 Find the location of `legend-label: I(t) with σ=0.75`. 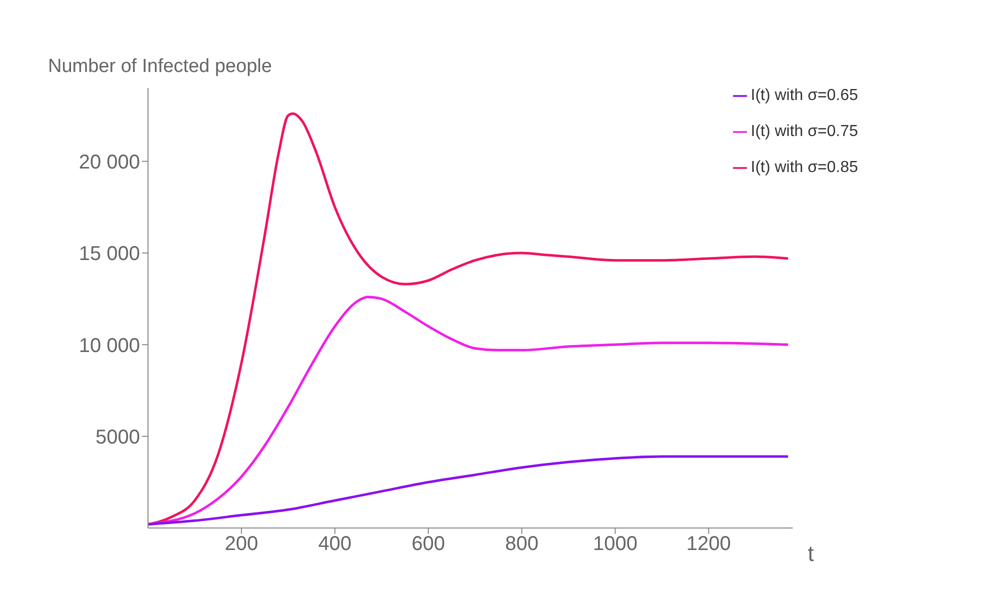

legend-label: I(t) with σ=0.75 is located at coordinates (804, 131).